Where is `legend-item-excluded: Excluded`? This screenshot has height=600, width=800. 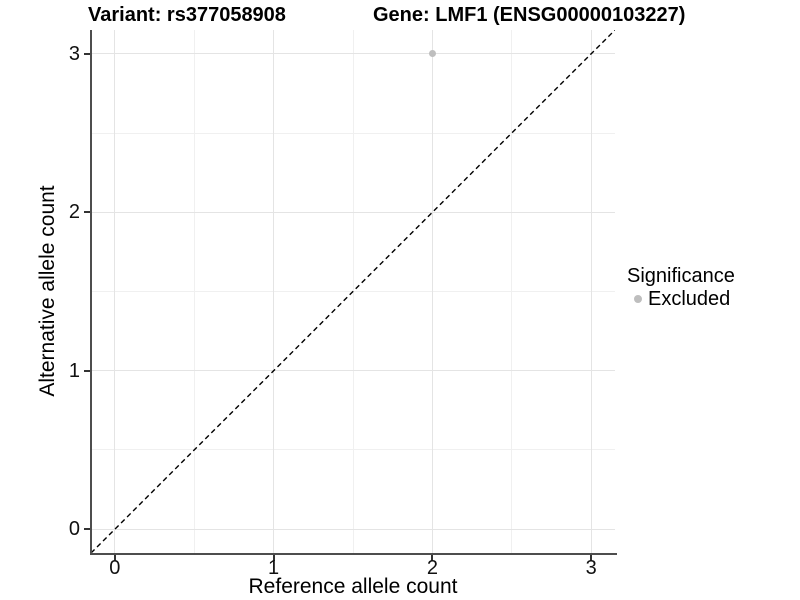 legend-item-excluded: Excluded is located at coordinates (681, 299).